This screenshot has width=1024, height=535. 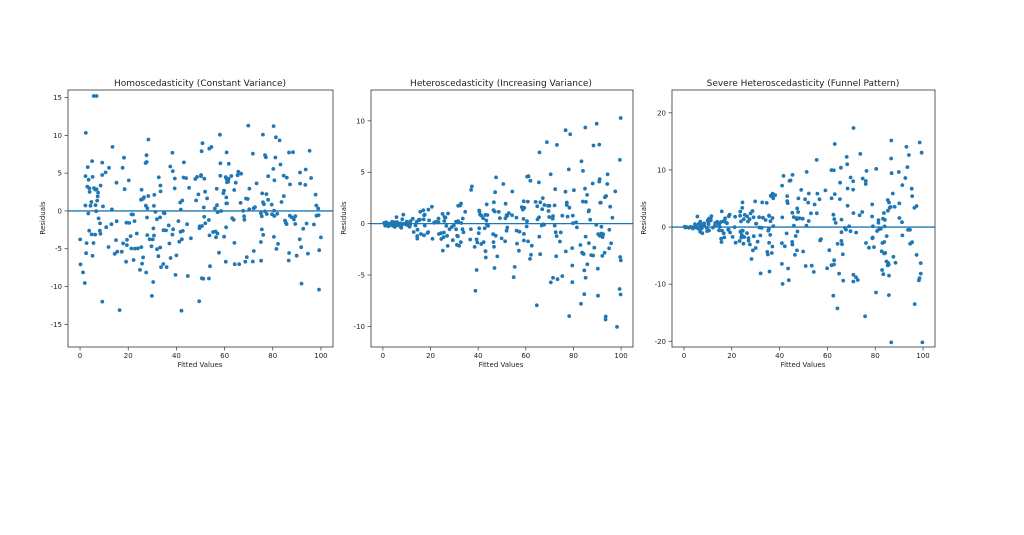 I want to click on x-tick-label: 0, so click(x=684, y=356).